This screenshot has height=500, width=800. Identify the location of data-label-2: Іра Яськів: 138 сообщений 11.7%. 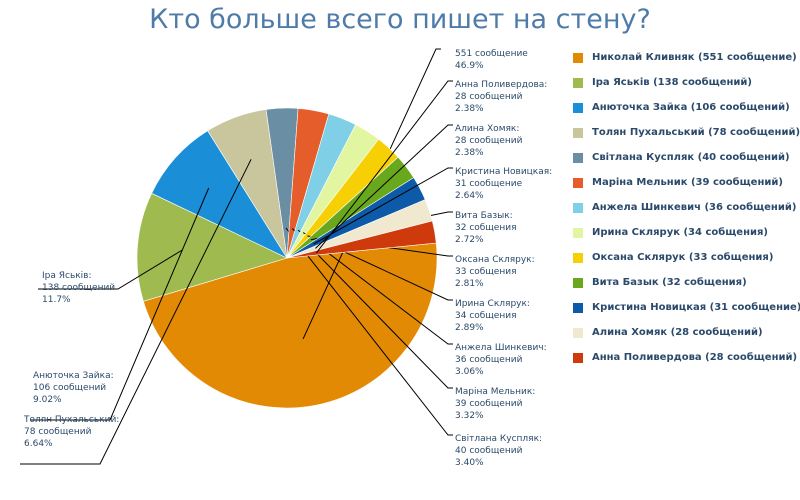
(78, 288).